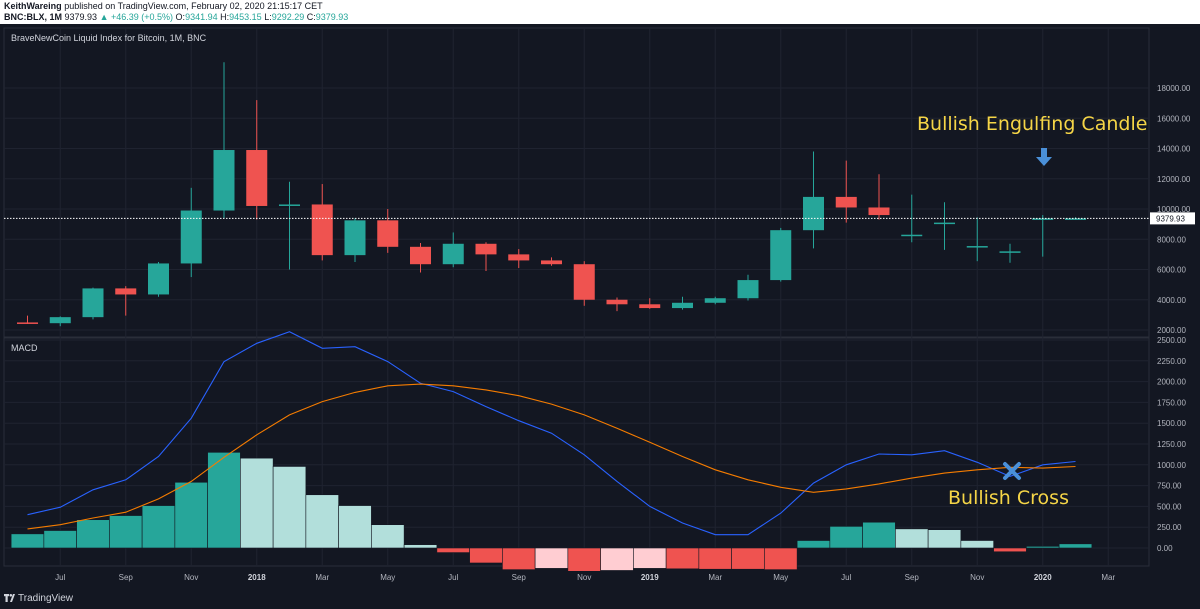 This screenshot has width=1200, height=609. I want to click on price-tick-label: 16000.00, so click(1174, 118).